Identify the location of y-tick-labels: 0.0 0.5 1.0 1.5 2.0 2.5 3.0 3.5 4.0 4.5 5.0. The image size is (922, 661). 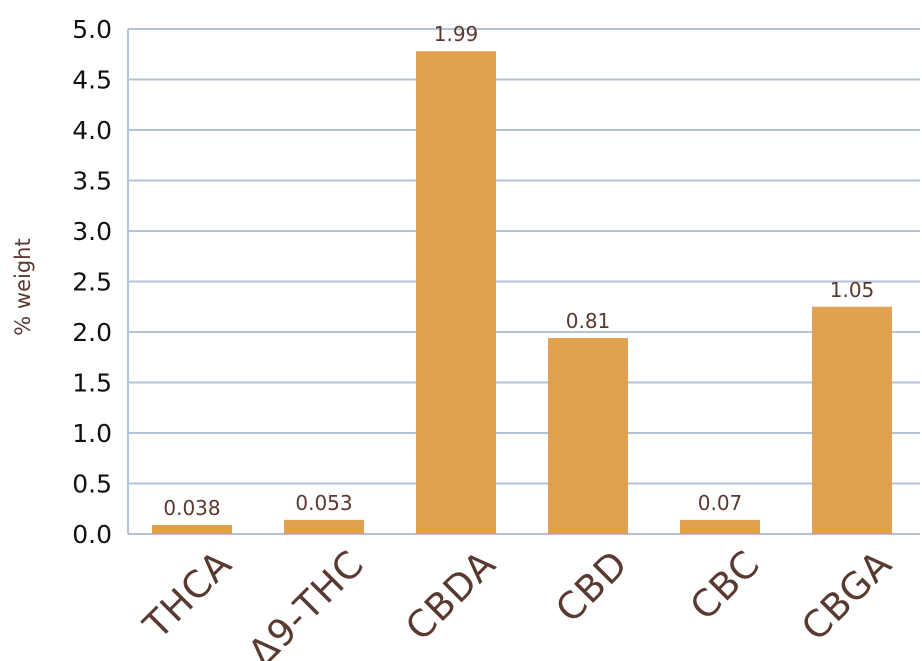
(92, 282).